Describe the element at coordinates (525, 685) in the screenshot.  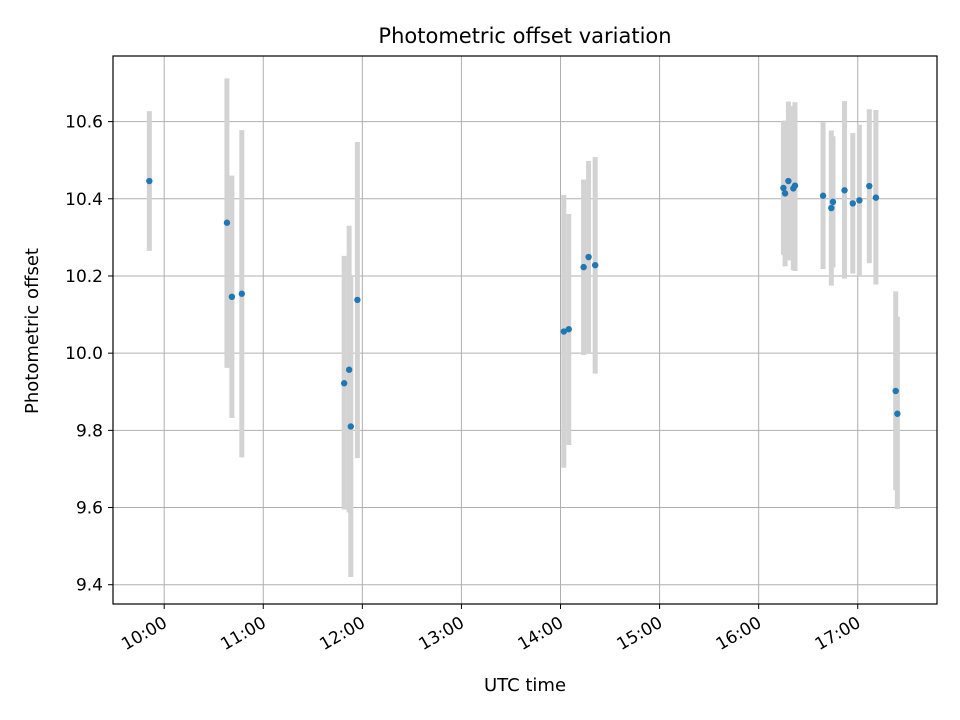
I see `x-axis-label: UTC time` at that location.